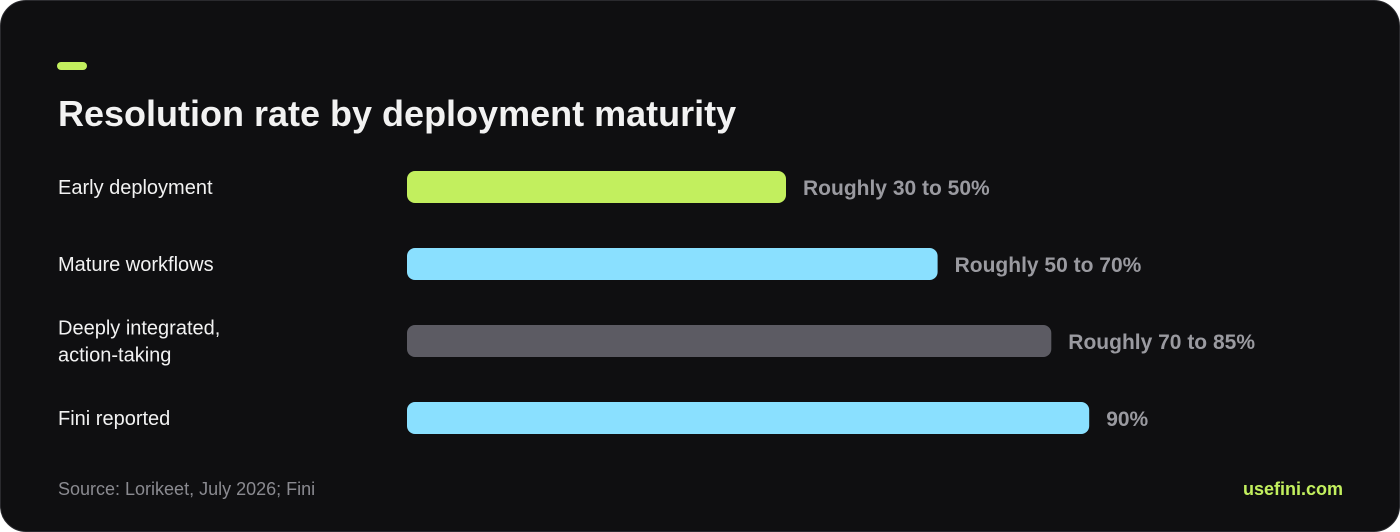 The height and width of the screenshot is (532, 1400). I want to click on category-label: Fini reported, so click(114, 419).